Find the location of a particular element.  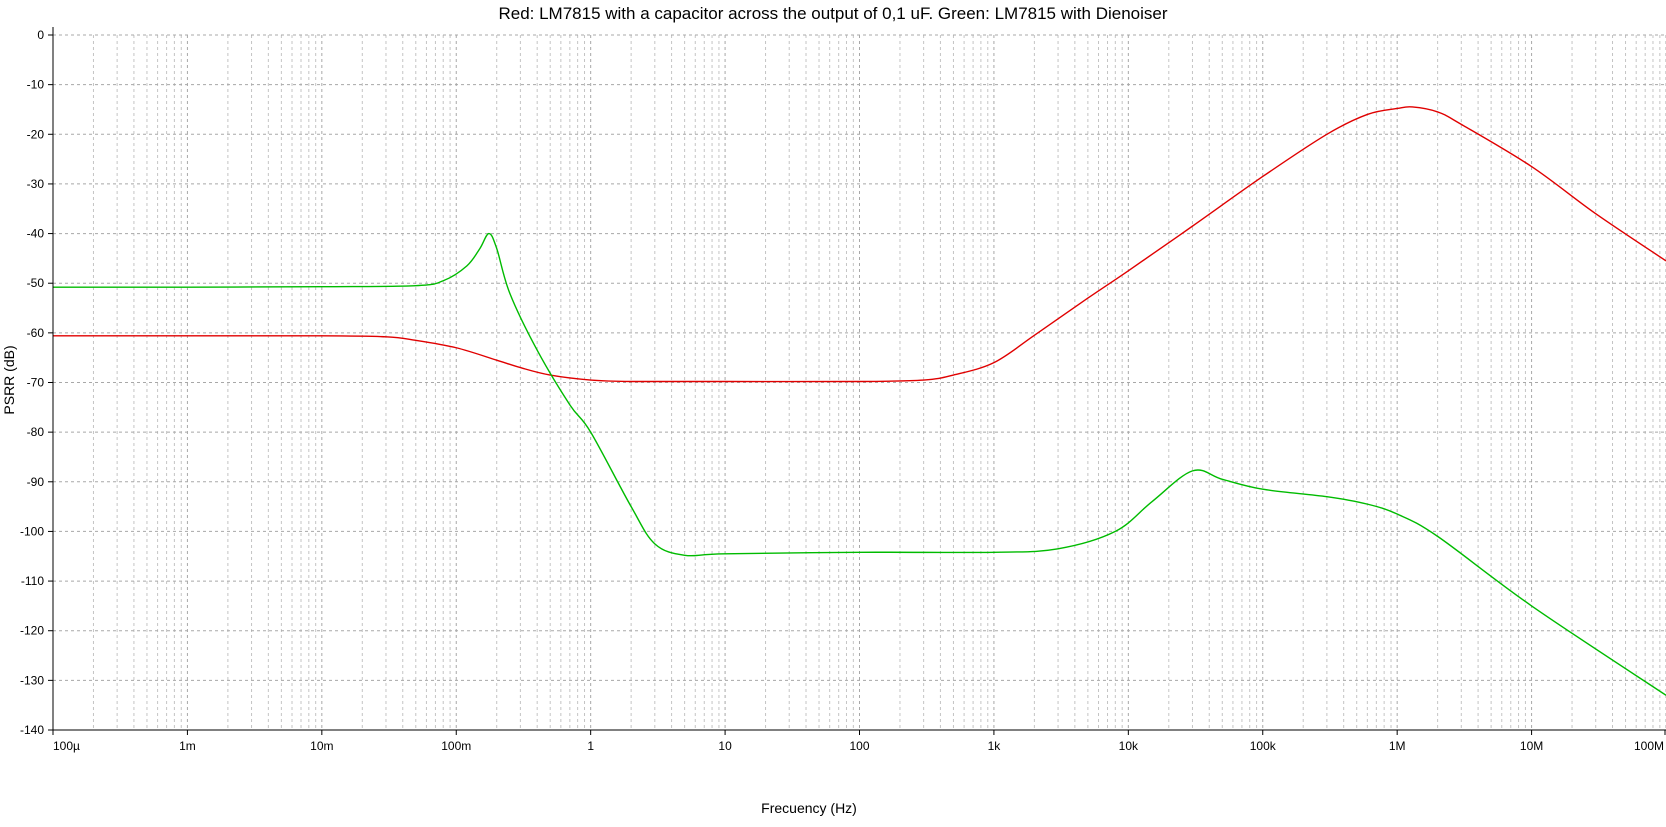

x-tick-label: 100k is located at coordinates (1263, 746).